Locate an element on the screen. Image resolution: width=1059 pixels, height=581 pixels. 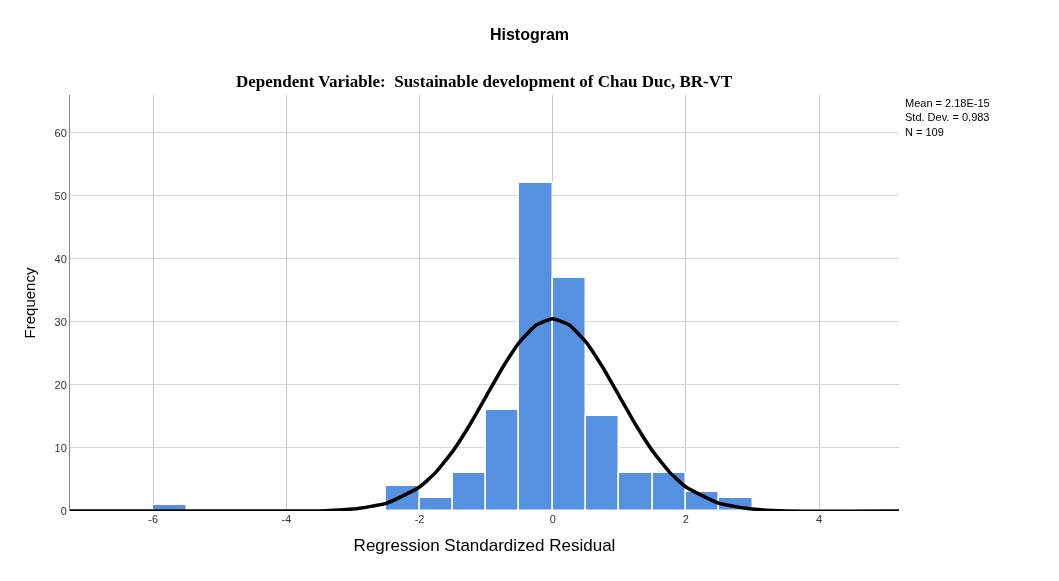
x-tick-label: -2 is located at coordinates (419, 519).